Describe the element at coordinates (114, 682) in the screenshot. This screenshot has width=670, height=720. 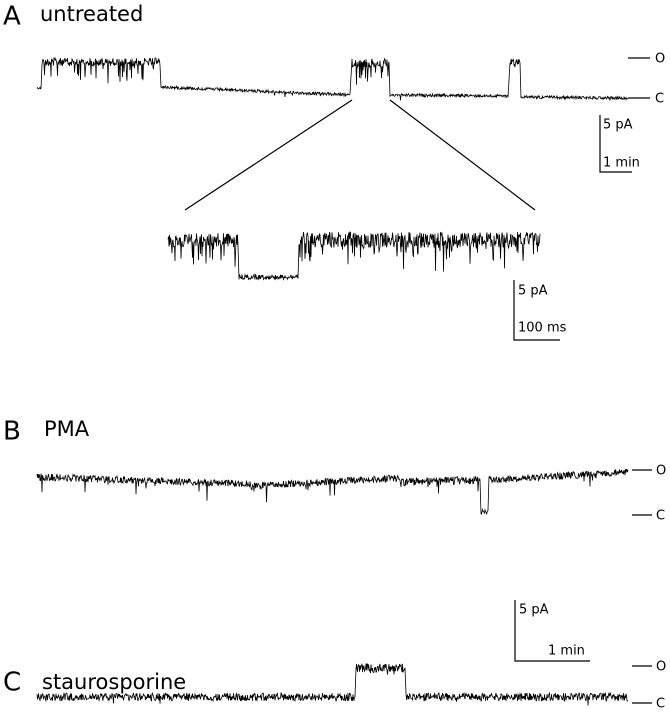
I see `panel-title: staurosporine` at that location.